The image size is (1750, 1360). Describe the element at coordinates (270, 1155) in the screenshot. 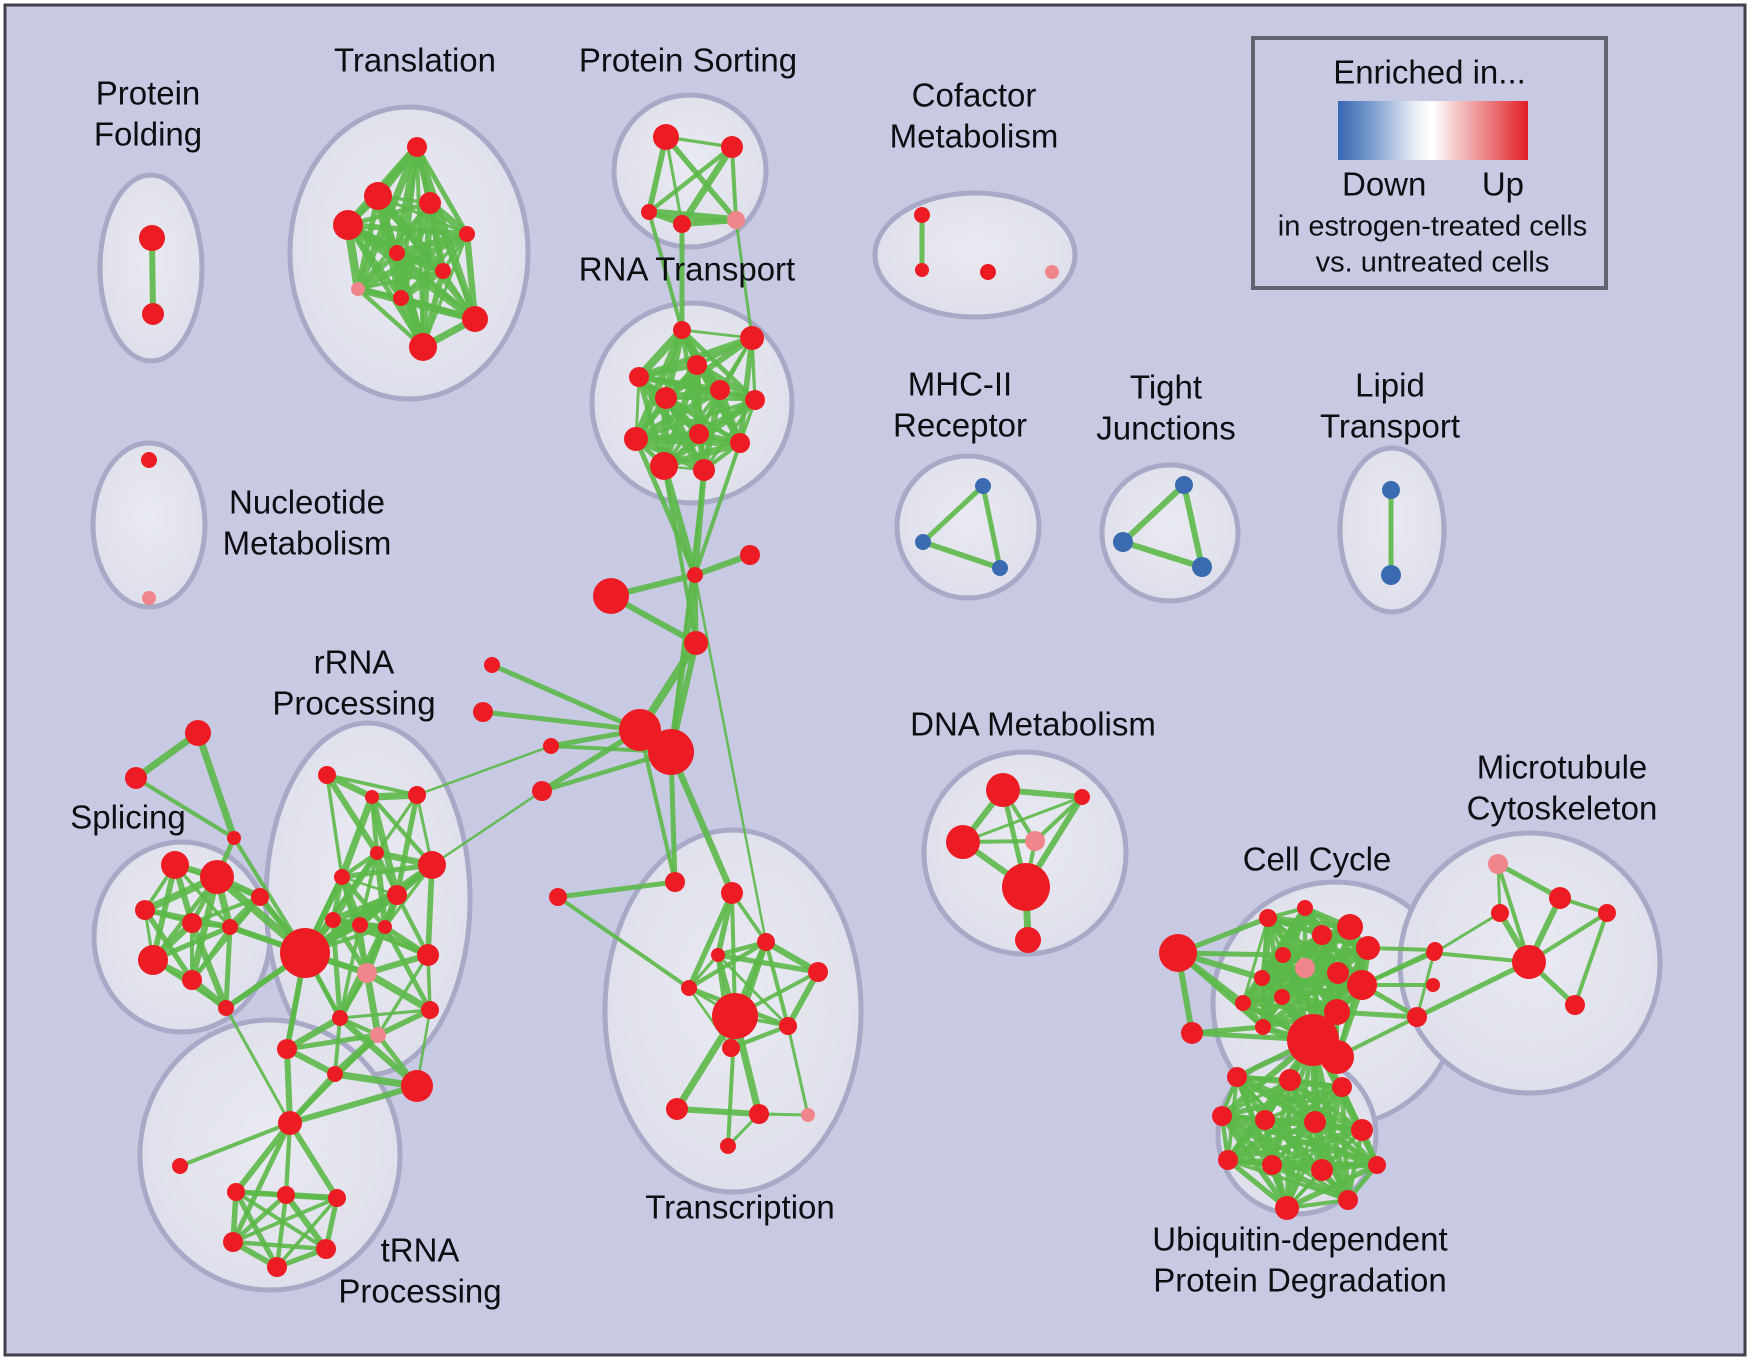

I see `cluster-trna-processing-ellipse` at that location.